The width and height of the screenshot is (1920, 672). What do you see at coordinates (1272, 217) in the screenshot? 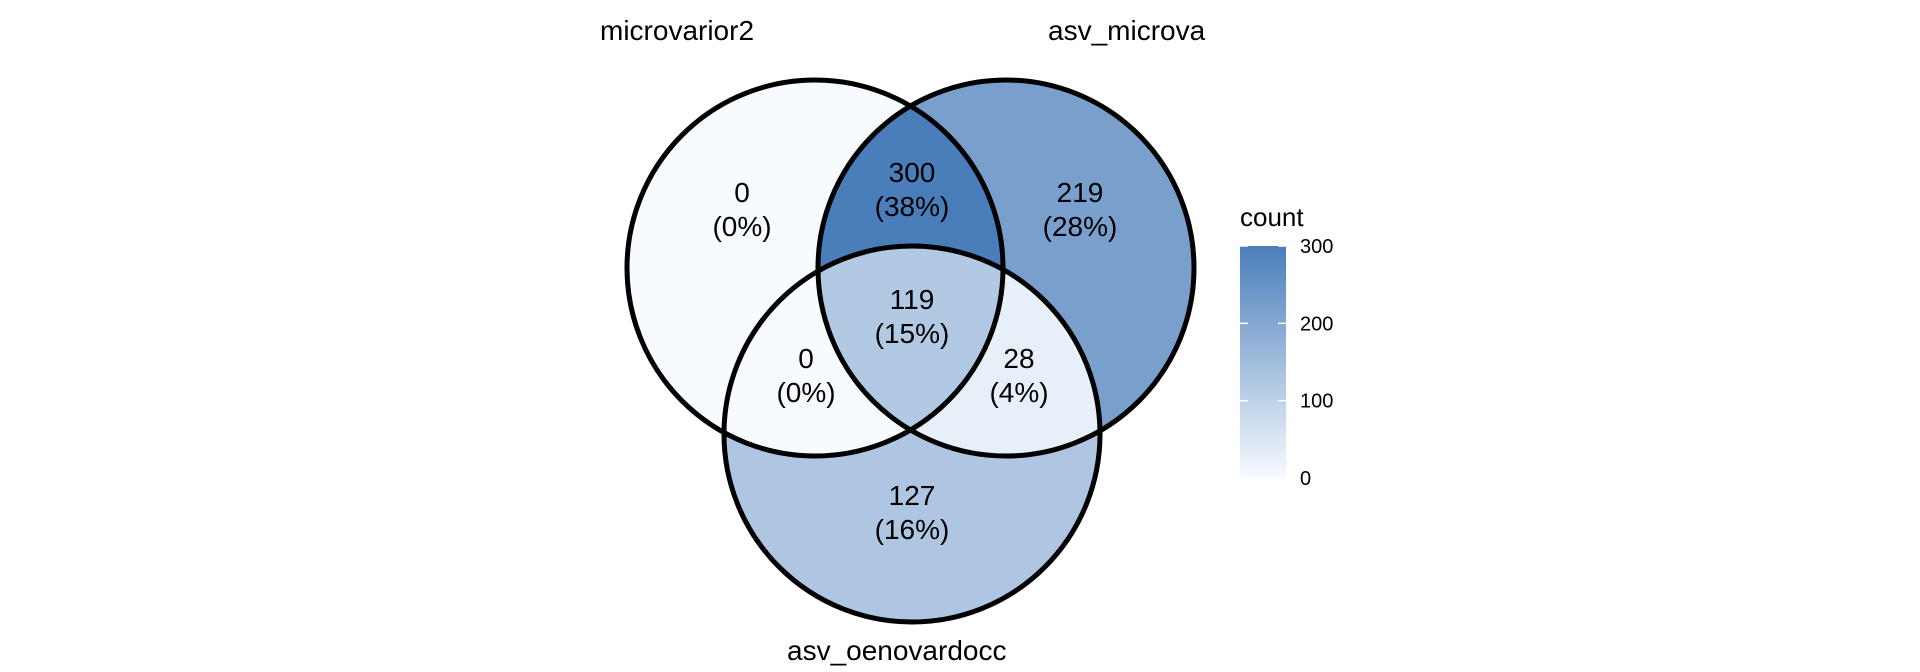
I see `legend-title: count` at bounding box center [1272, 217].